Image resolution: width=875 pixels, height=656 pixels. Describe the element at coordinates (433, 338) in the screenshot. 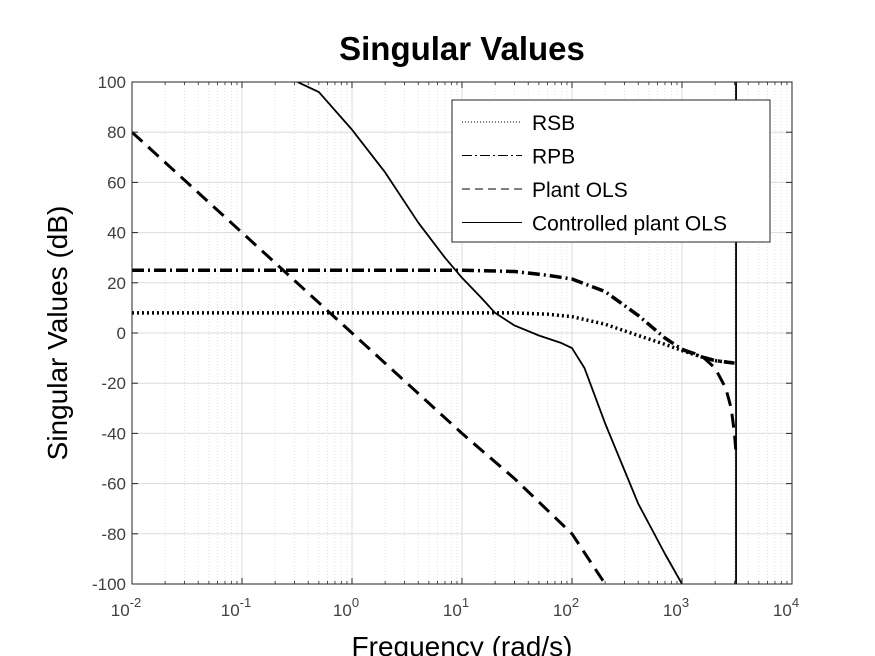

I see `series-line-rsb` at that location.